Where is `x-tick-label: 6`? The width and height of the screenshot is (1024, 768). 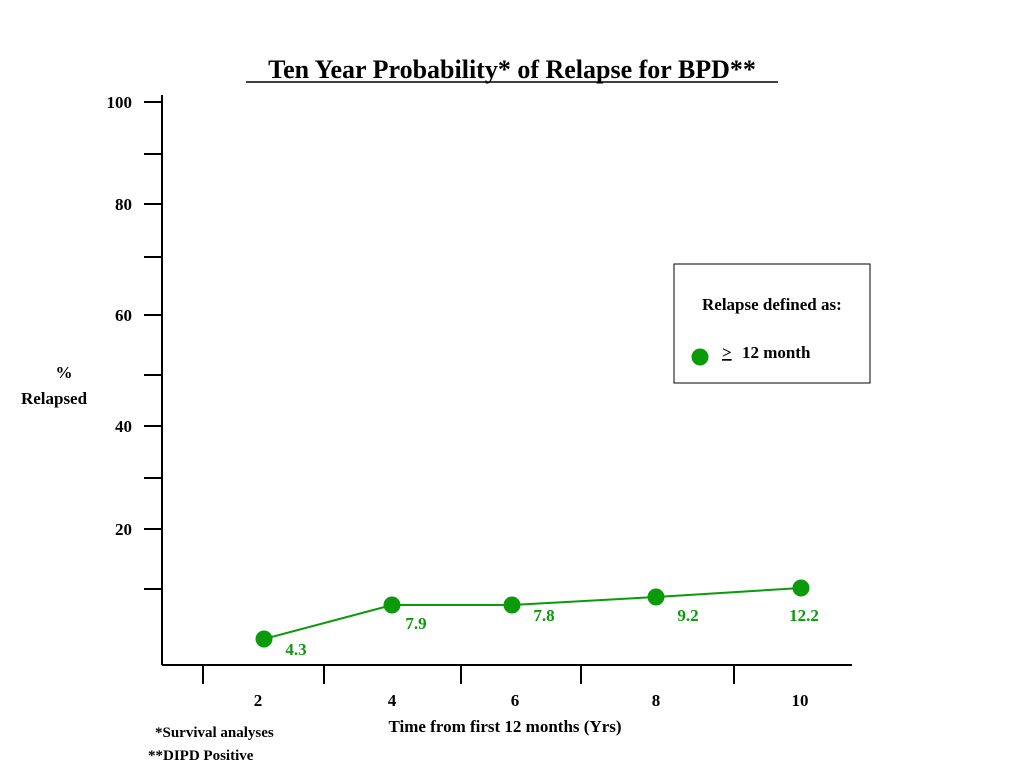 x-tick-label: 6 is located at coordinates (515, 700).